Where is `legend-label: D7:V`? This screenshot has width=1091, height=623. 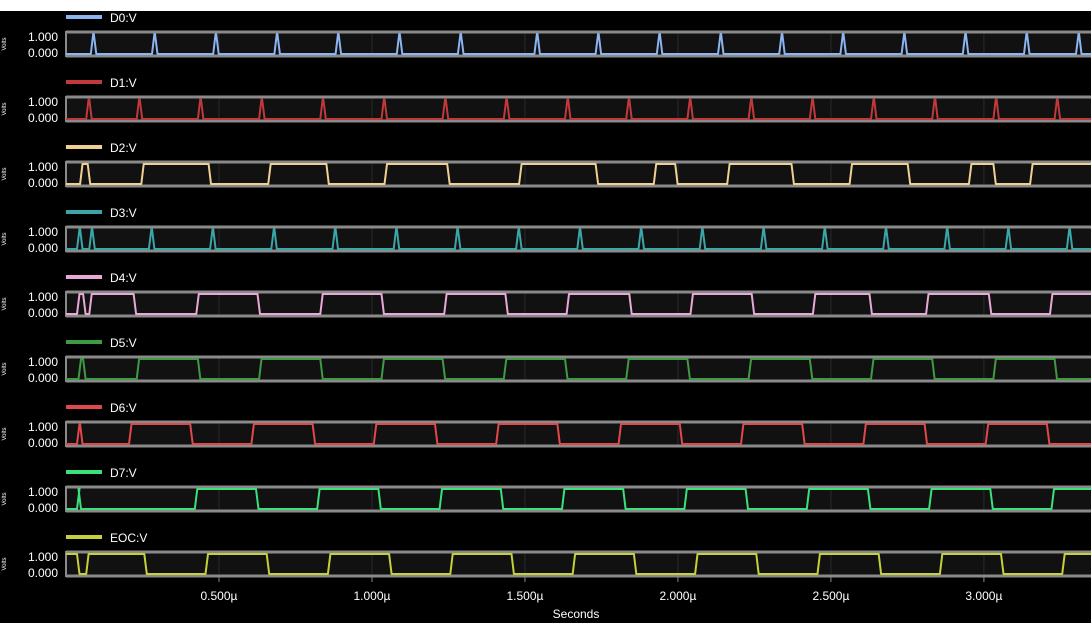
legend-label: D7:V is located at coordinates (123, 473).